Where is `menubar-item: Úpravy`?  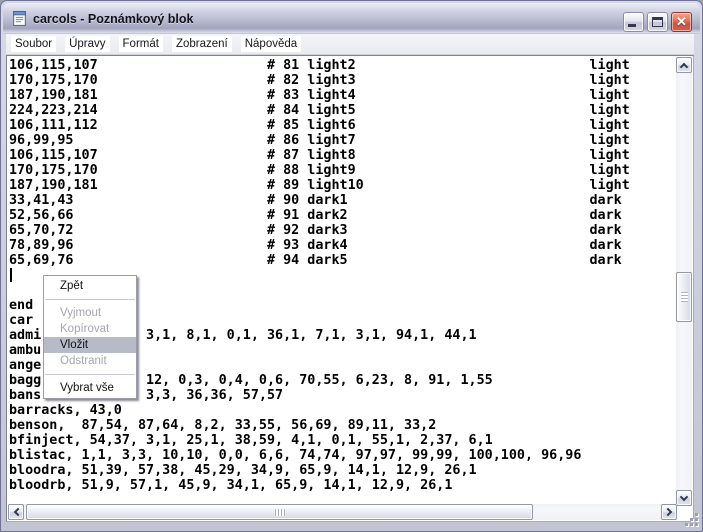 menubar-item: Úpravy is located at coordinates (87, 44).